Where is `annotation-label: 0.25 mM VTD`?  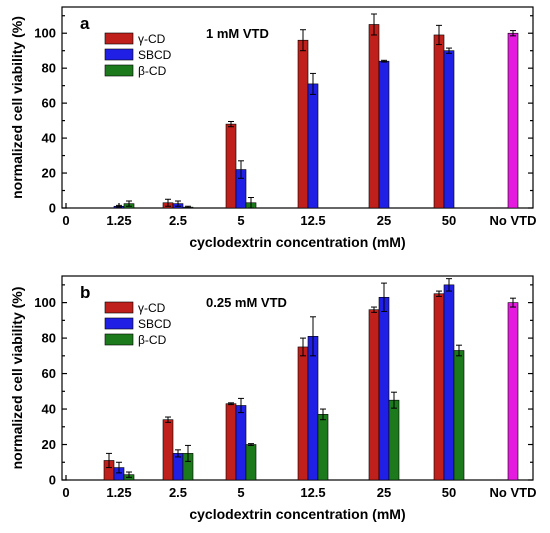 annotation-label: 0.25 mM VTD is located at coordinates (246, 302).